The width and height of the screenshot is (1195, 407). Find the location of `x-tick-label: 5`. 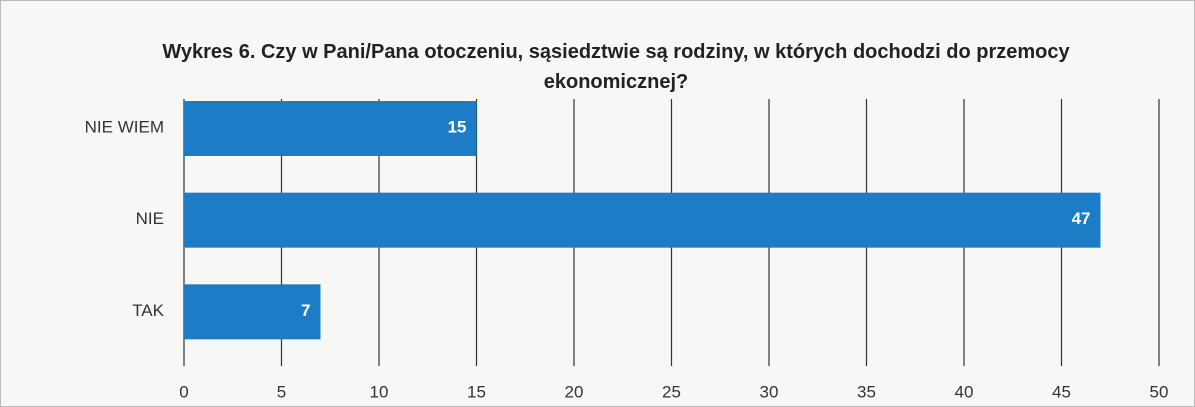

x-tick-label: 5 is located at coordinates (281, 391).